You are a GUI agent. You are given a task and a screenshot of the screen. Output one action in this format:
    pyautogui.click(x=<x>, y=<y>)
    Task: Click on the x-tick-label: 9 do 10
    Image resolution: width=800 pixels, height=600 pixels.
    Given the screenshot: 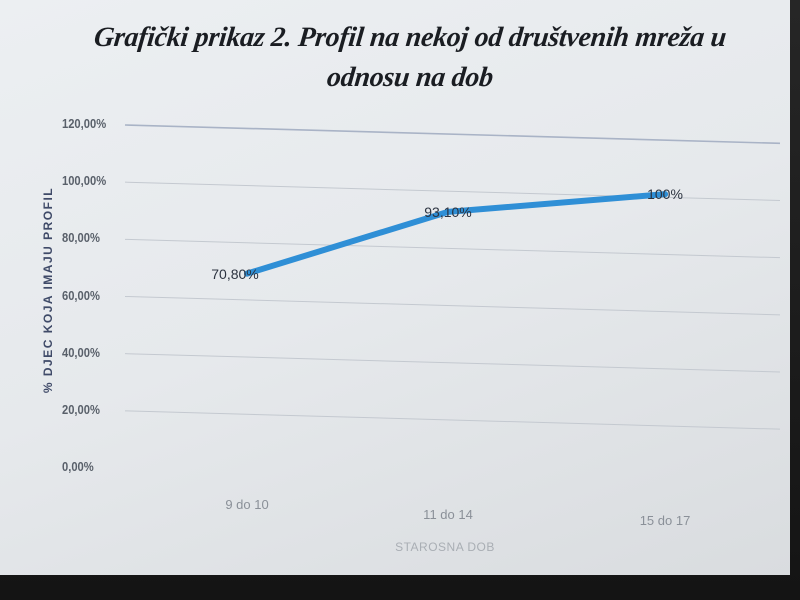 What is the action you would take?
    pyautogui.click(x=247, y=504)
    